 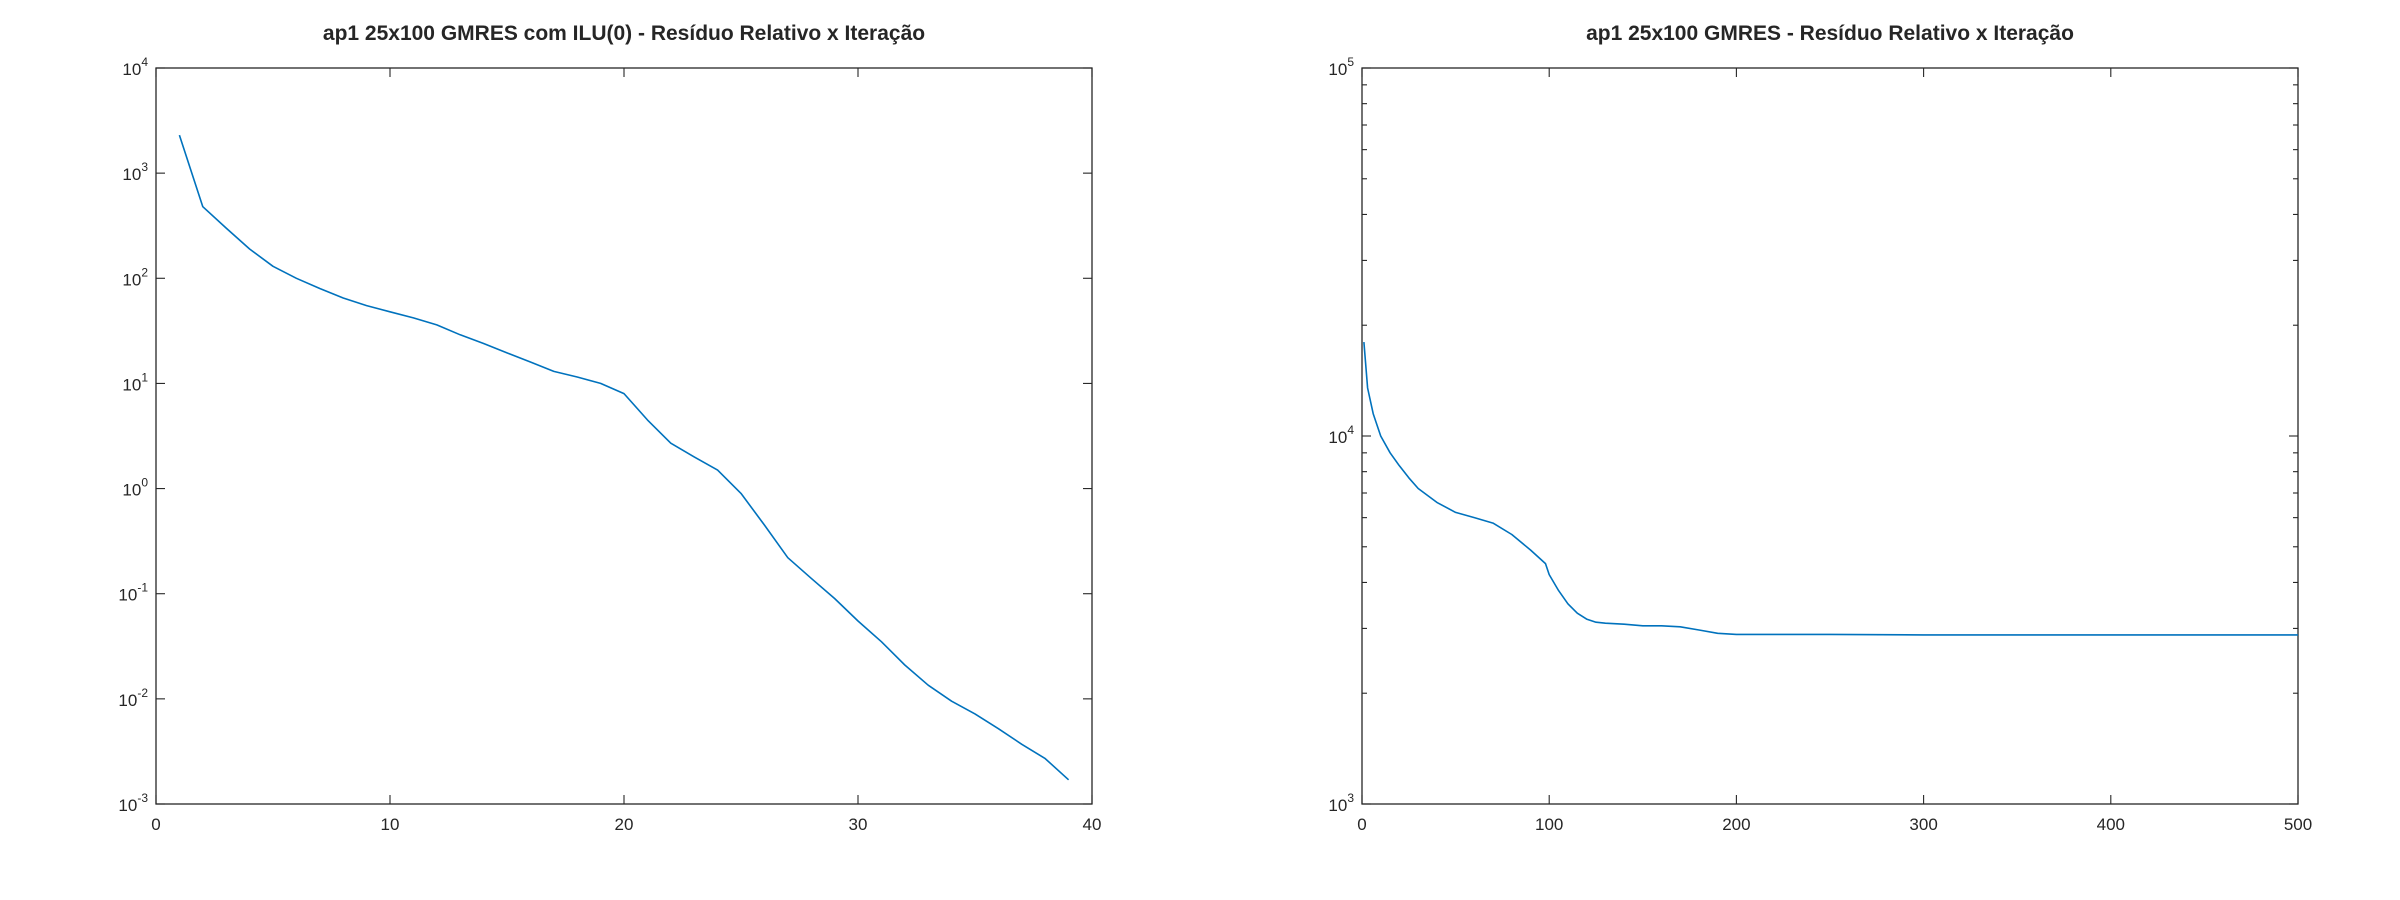 What do you see at coordinates (1923, 824) in the screenshot?
I see `right-xtick-label: 300` at bounding box center [1923, 824].